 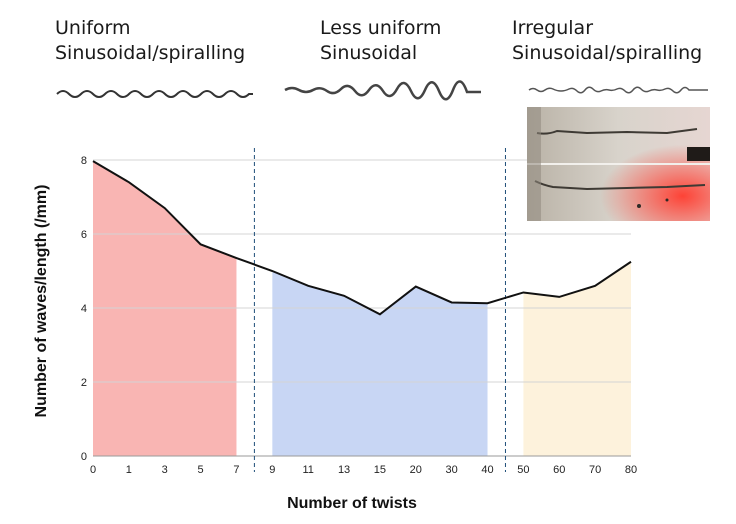 What do you see at coordinates (150, 41) in the screenshot?
I see `regime-label-uniform: Uniform Sinusoidal/spiralling` at bounding box center [150, 41].